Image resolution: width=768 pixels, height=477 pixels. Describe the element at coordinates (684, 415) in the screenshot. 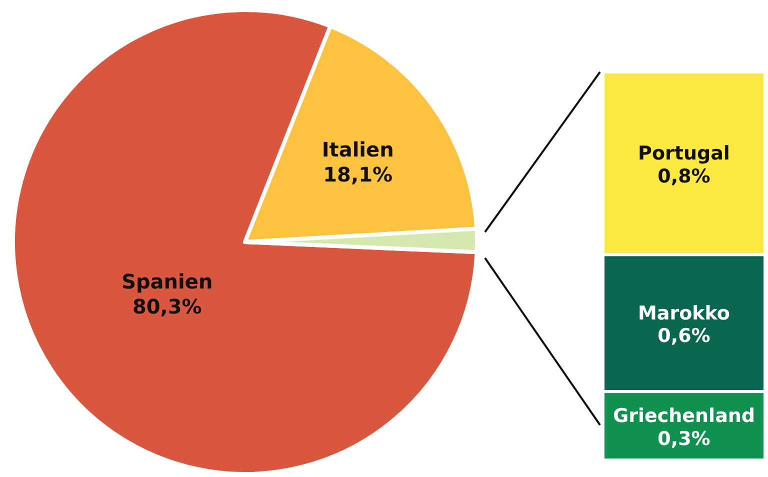

I see `series-label: Griechenland` at that location.